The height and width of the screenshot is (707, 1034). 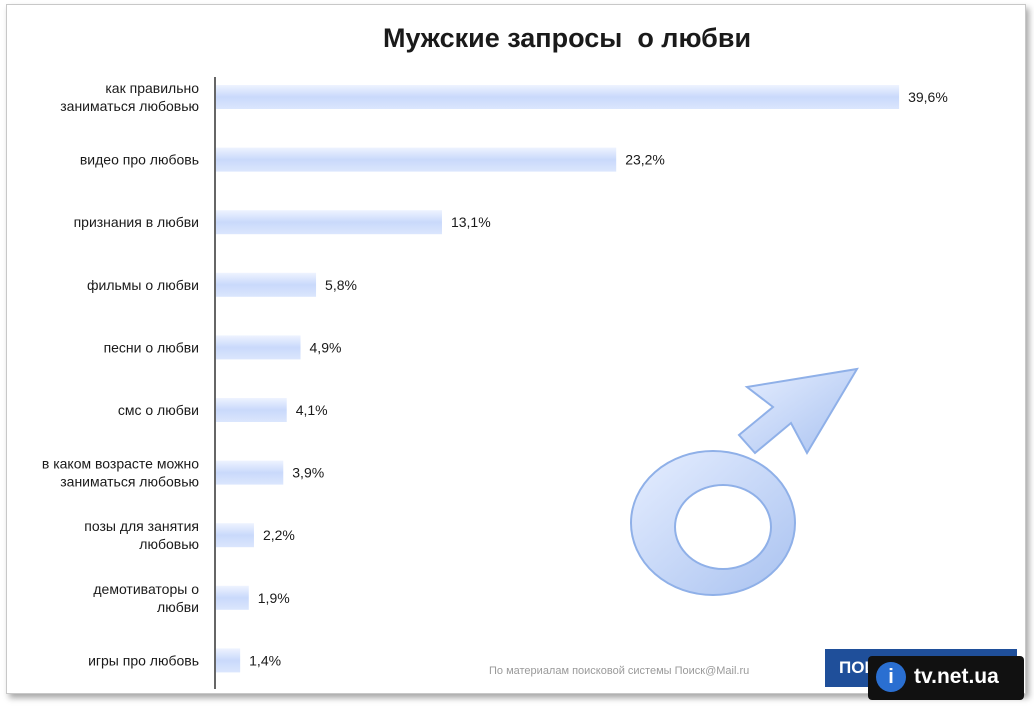 What do you see at coordinates (158, 410) in the screenshot?
I see `category-label-5: смс о любви` at bounding box center [158, 410].